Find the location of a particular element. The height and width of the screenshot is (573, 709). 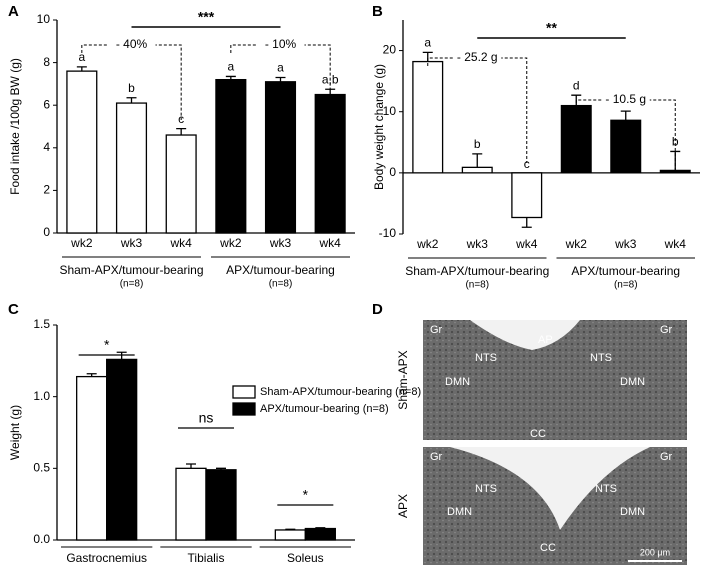

comparison-label: * is located at coordinates (306, 495).